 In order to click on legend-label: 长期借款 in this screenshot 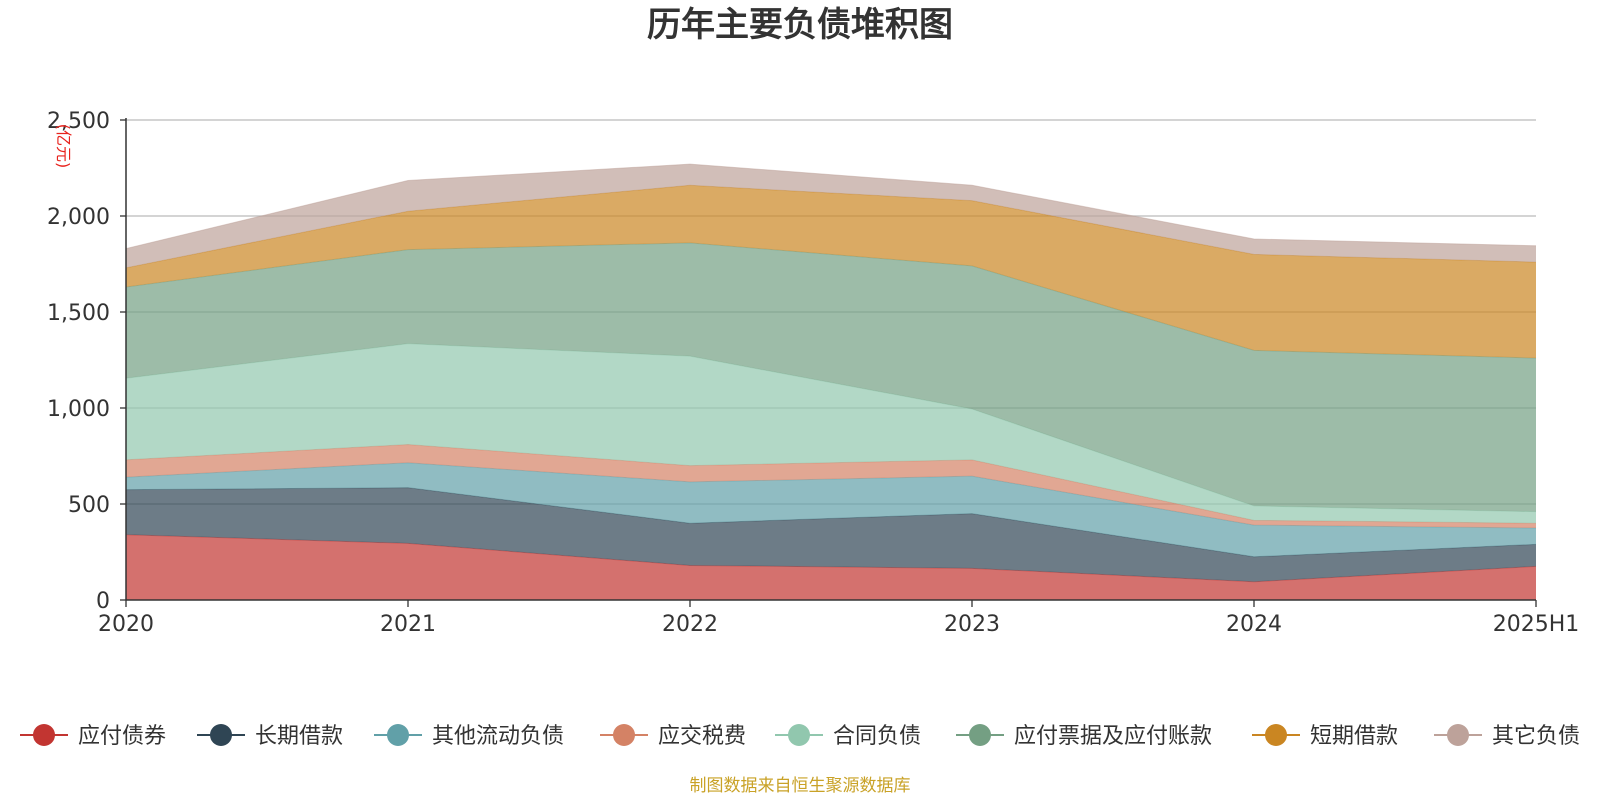, I will do `click(299, 736)`.